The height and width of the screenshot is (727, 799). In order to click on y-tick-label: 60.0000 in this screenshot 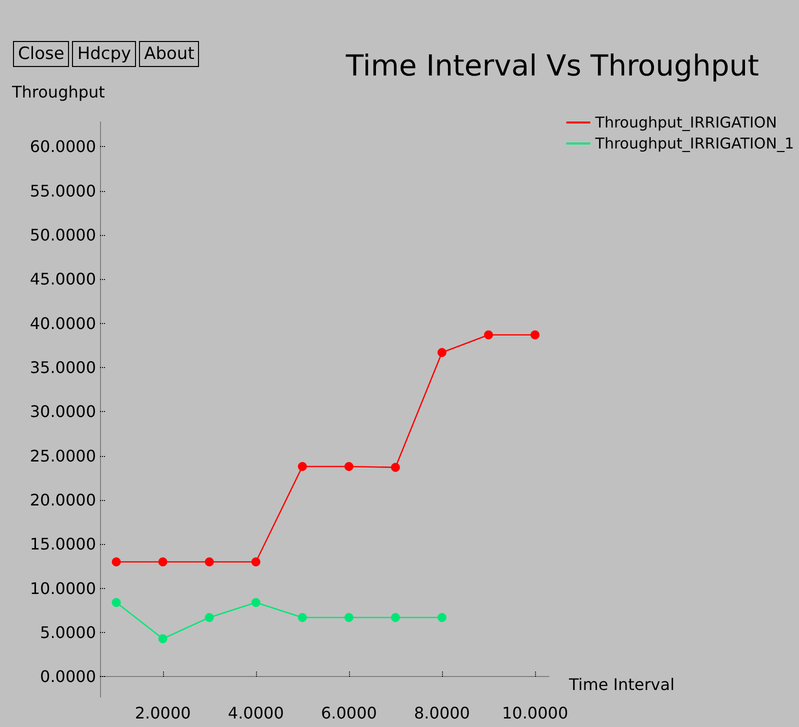, I will do `click(63, 146)`.